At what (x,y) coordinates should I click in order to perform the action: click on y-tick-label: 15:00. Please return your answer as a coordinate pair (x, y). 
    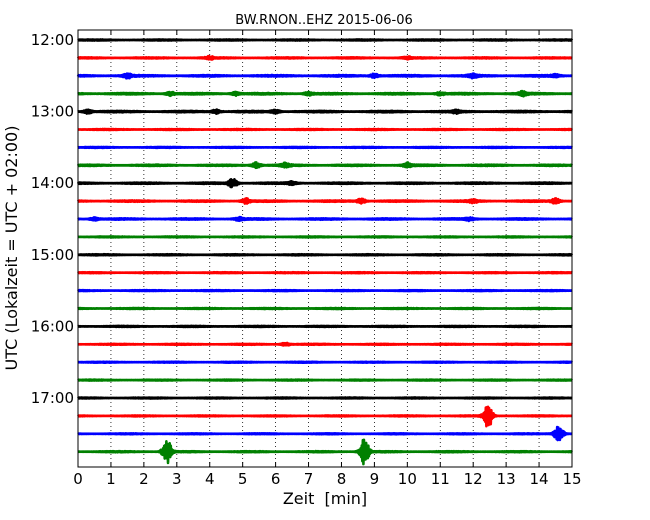
    Looking at the image, I should click on (52, 255).